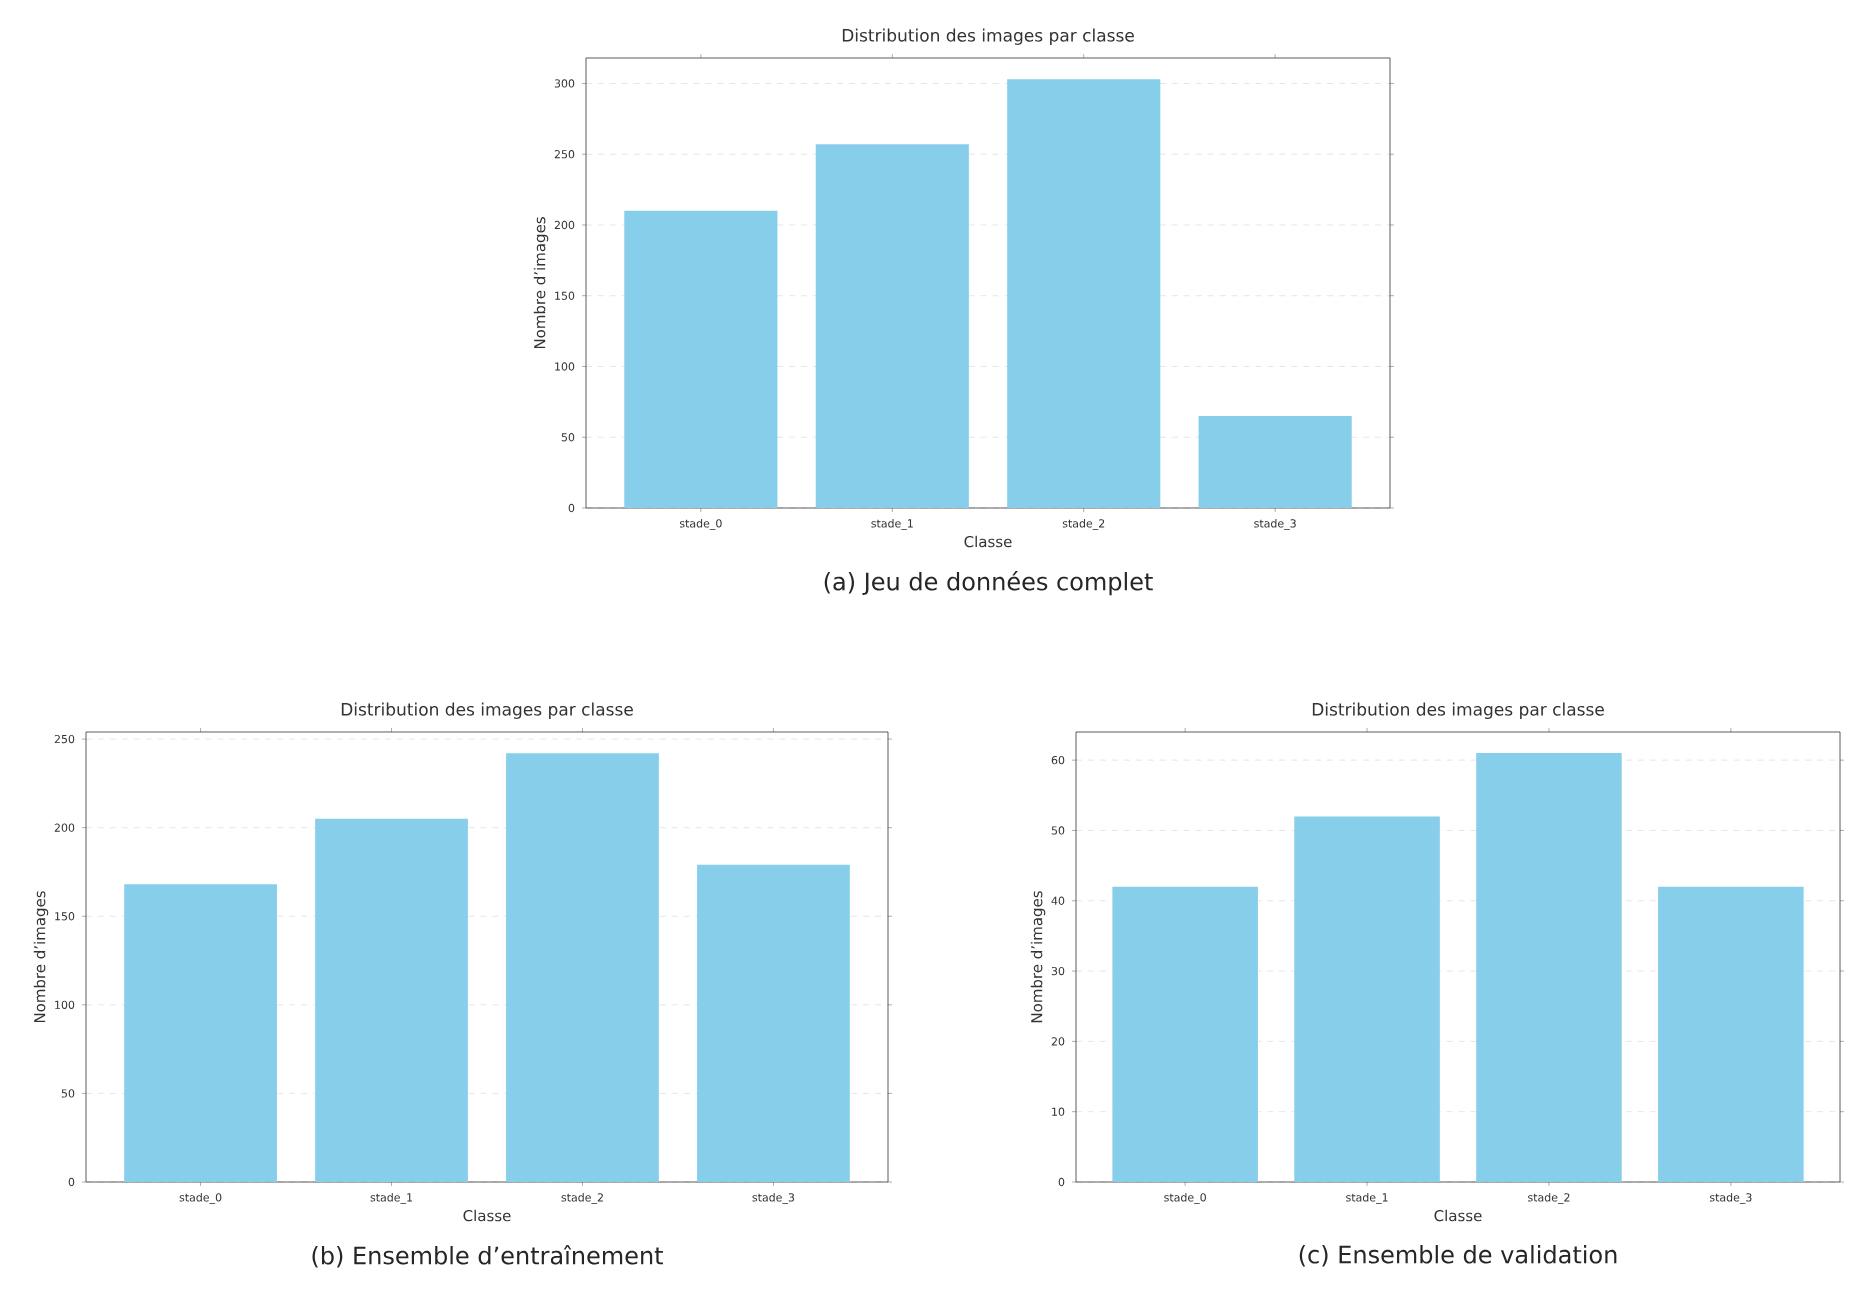 The height and width of the screenshot is (1292, 1862). I want to click on text: (b) Ensemble d’entraînement, so click(487, 1256).